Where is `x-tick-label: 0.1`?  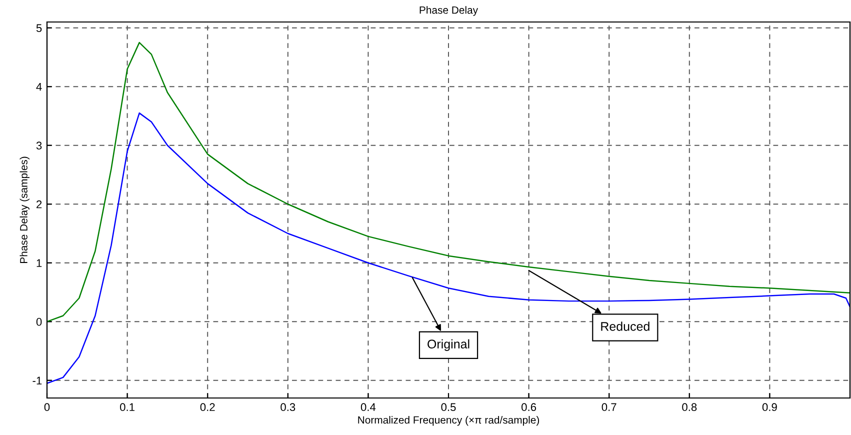 x-tick-label: 0.1 is located at coordinates (127, 407).